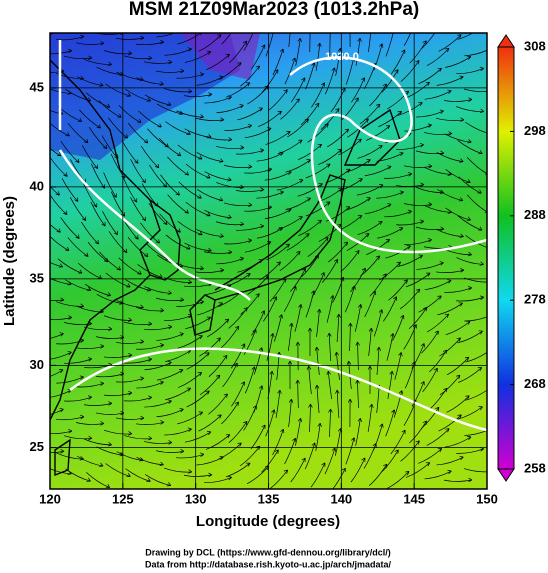 This screenshot has width=548, height=573. What do you see at coordinates (506, 475) in the screenshot?
I see `colorbar-min-triangle` at bounding box center [506, 475].